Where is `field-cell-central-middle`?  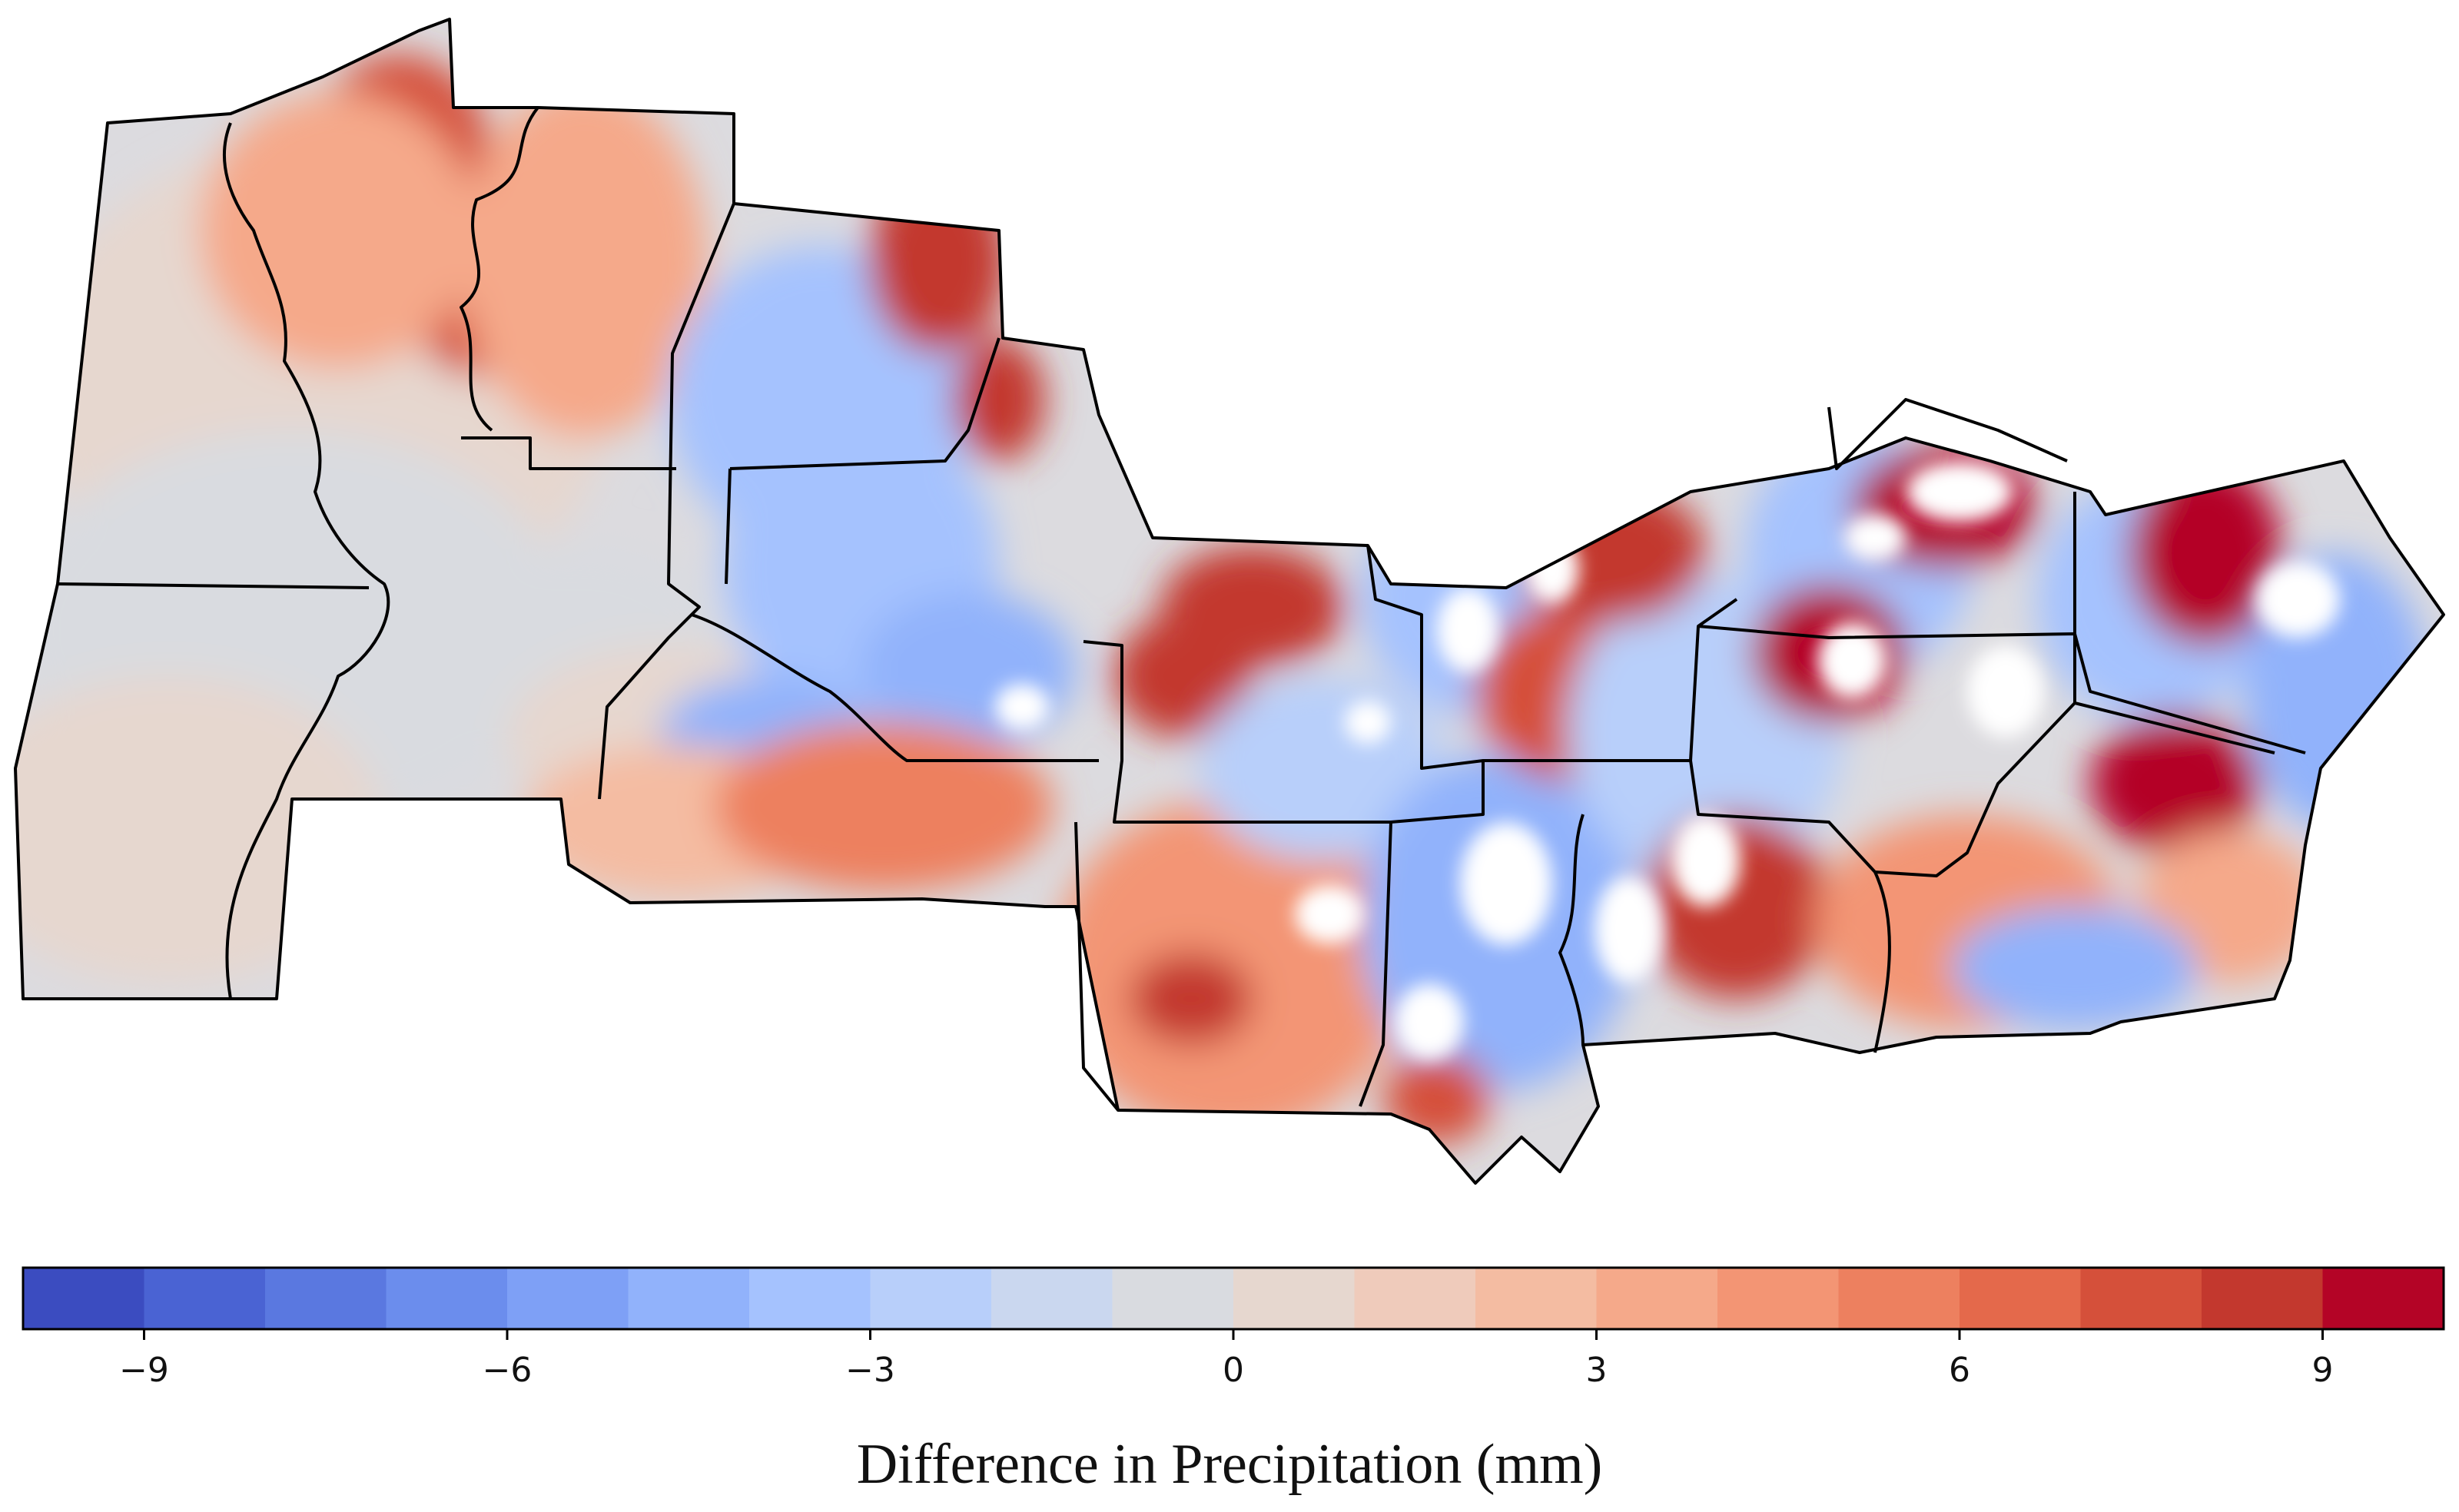
field-cell-central-middle is located at coordinates (968, 668).